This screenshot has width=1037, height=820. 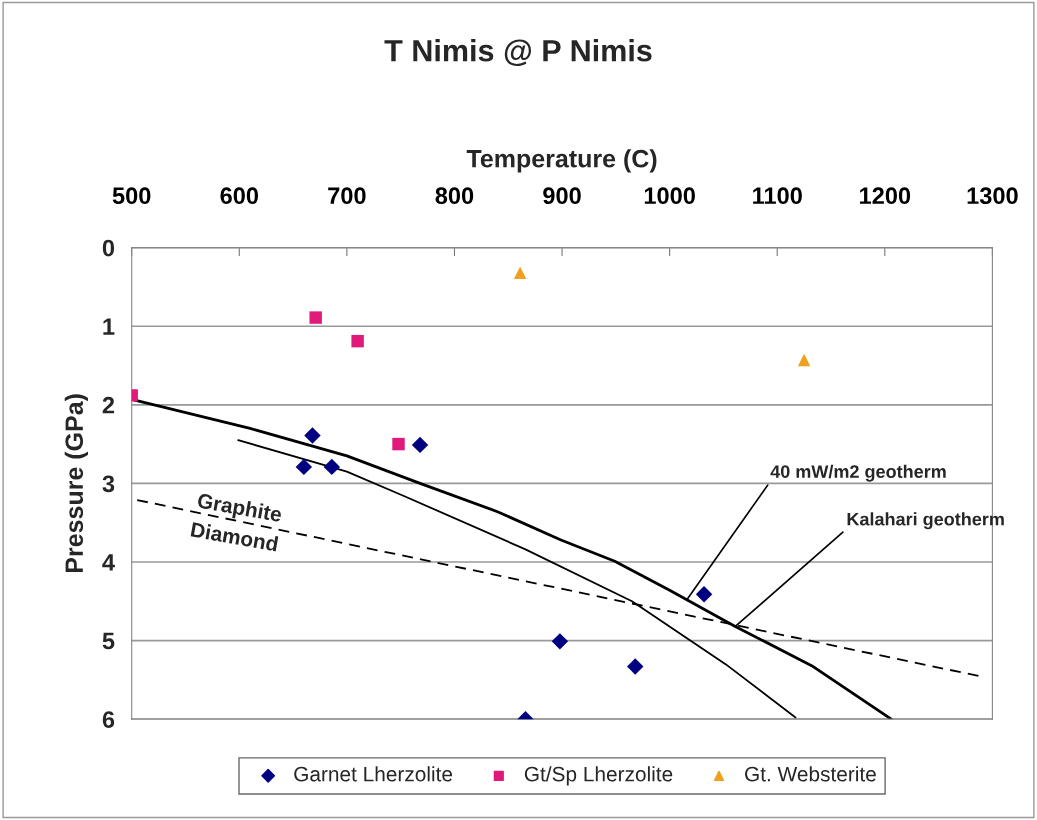 What do you see at coordinates (885, 196) in the screenshot?
I see `x-tick-label: 1200` at bounding box center [885, 196].